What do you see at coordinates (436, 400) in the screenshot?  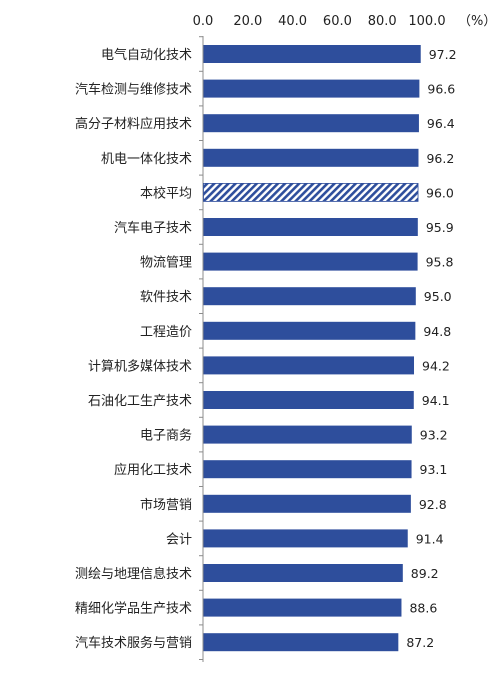 I see `value-label: 94.1` at bounding box center [436, 400].